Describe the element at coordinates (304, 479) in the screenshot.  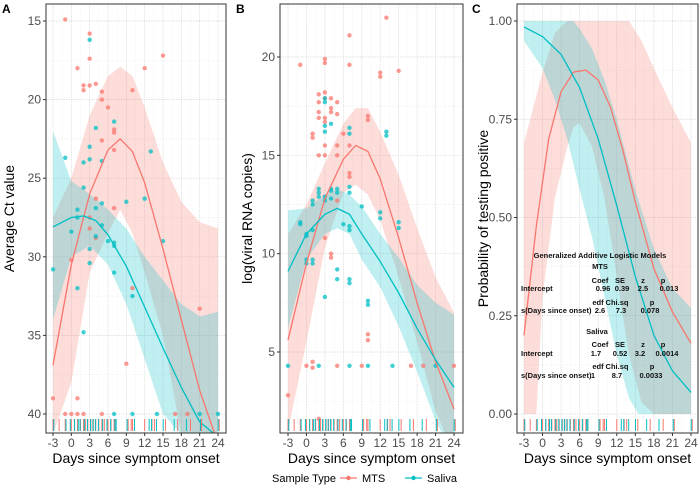
I see `legend-title: Sample Type` at that location.